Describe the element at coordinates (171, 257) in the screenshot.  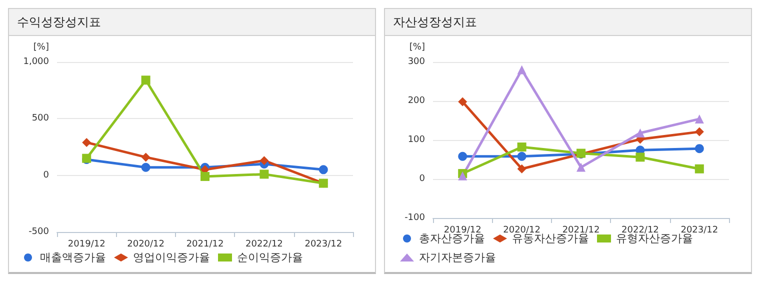
I see `legend-label: 영업이익증가율` at that location.